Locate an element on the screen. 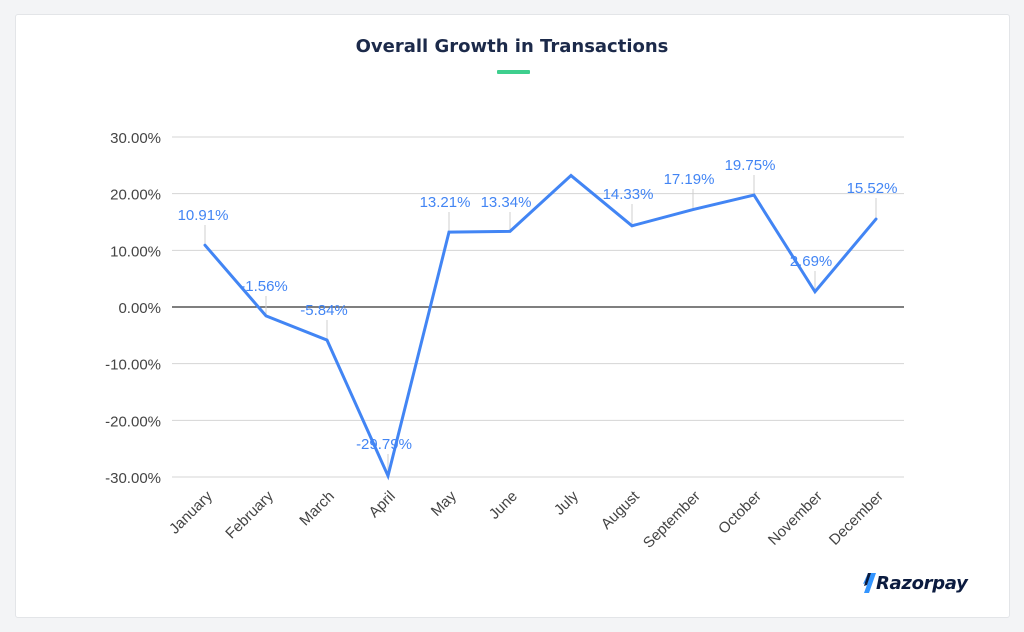 Image resolution: width=1024 pixels, height=632 pixels. data-label: 15.52% is located at coordinates (872, 188).